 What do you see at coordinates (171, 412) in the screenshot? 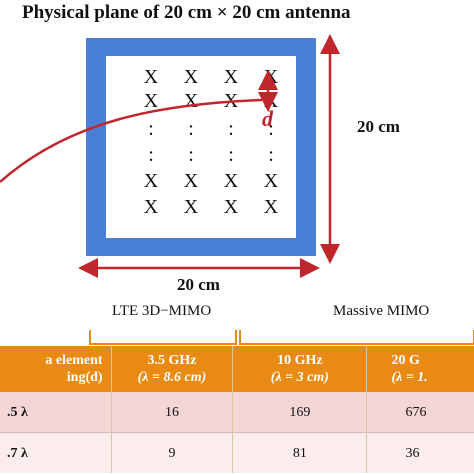
I see `count-cell: 16` at bounding box center [171, 412].